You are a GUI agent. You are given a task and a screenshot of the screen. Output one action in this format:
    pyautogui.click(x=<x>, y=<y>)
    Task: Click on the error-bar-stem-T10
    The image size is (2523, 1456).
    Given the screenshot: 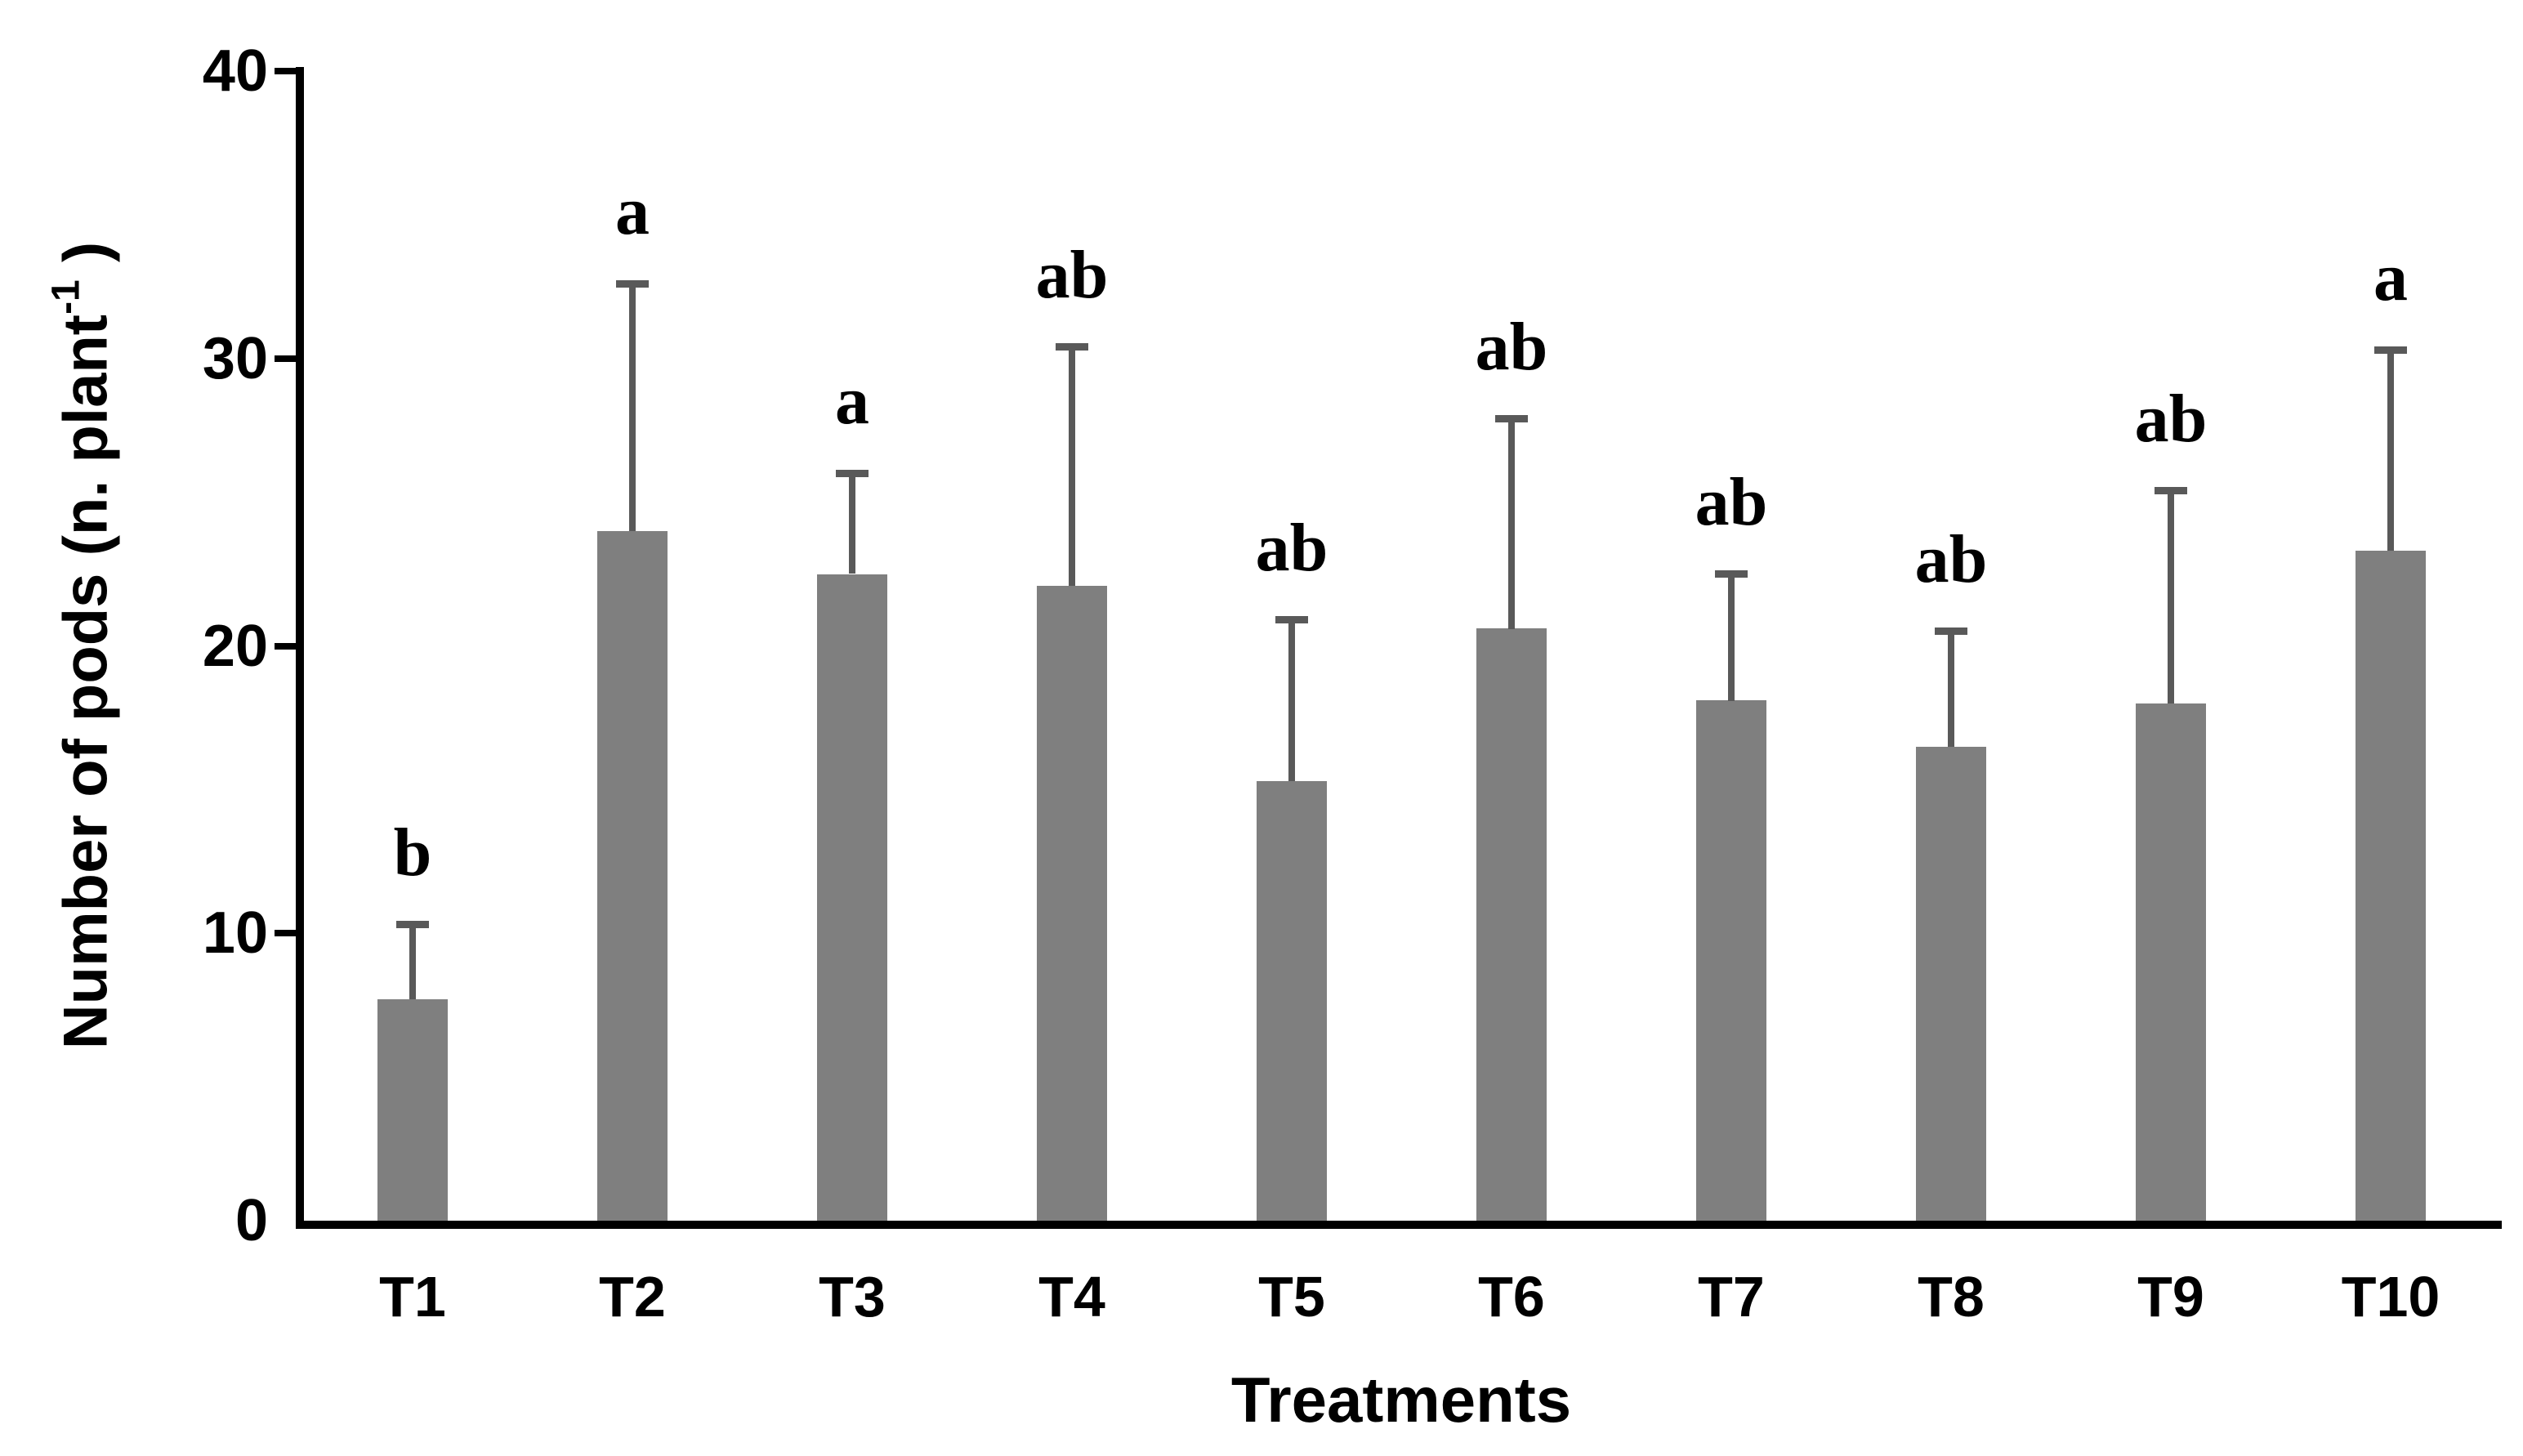 What is the action you would take?
    pyautogui.click(x=2390, y=450)
    